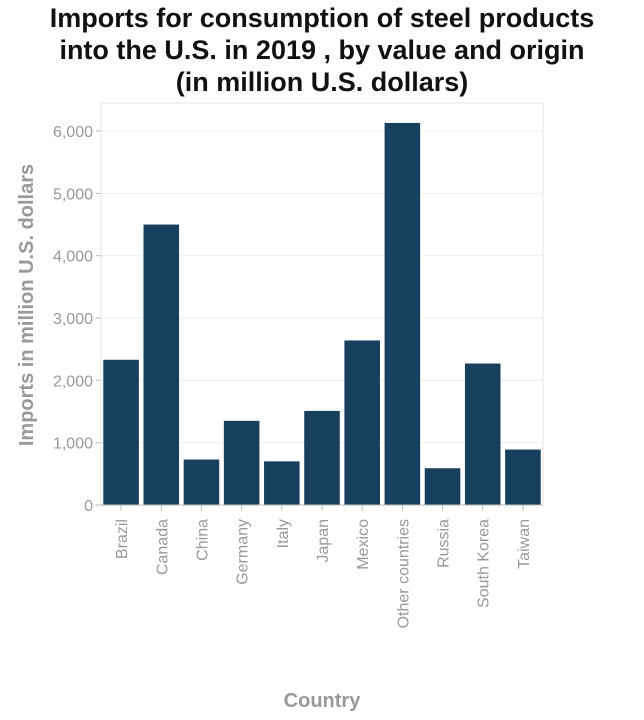  I want to click on bar-germany, so click(241, 462).